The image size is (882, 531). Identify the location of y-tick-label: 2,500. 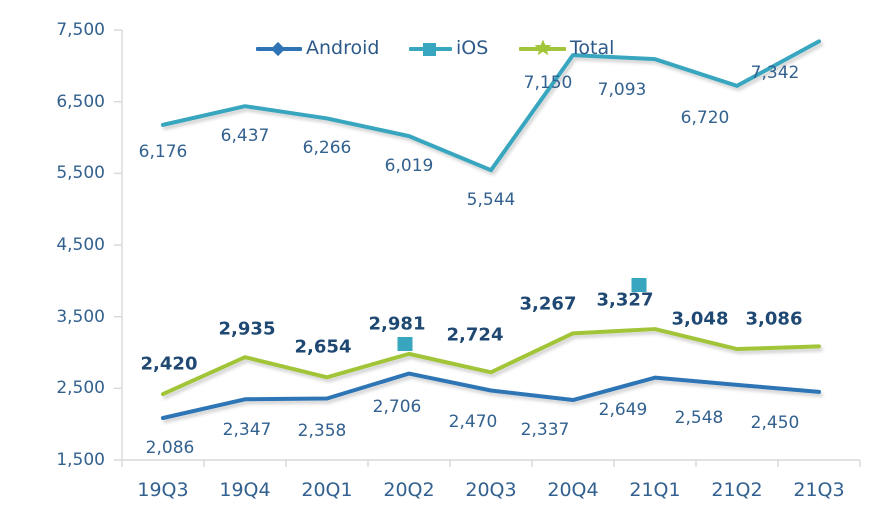
(80, 388).